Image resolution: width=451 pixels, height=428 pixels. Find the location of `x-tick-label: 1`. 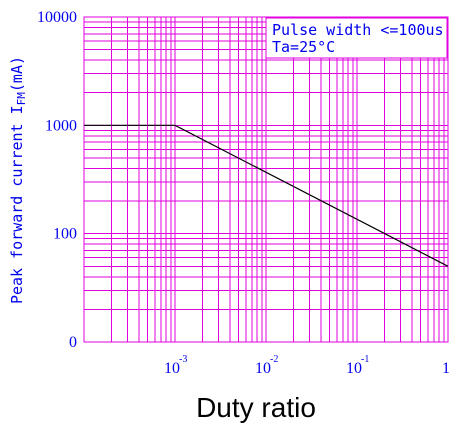

x-tick-label: 1 is located at coordinates (446, 368).